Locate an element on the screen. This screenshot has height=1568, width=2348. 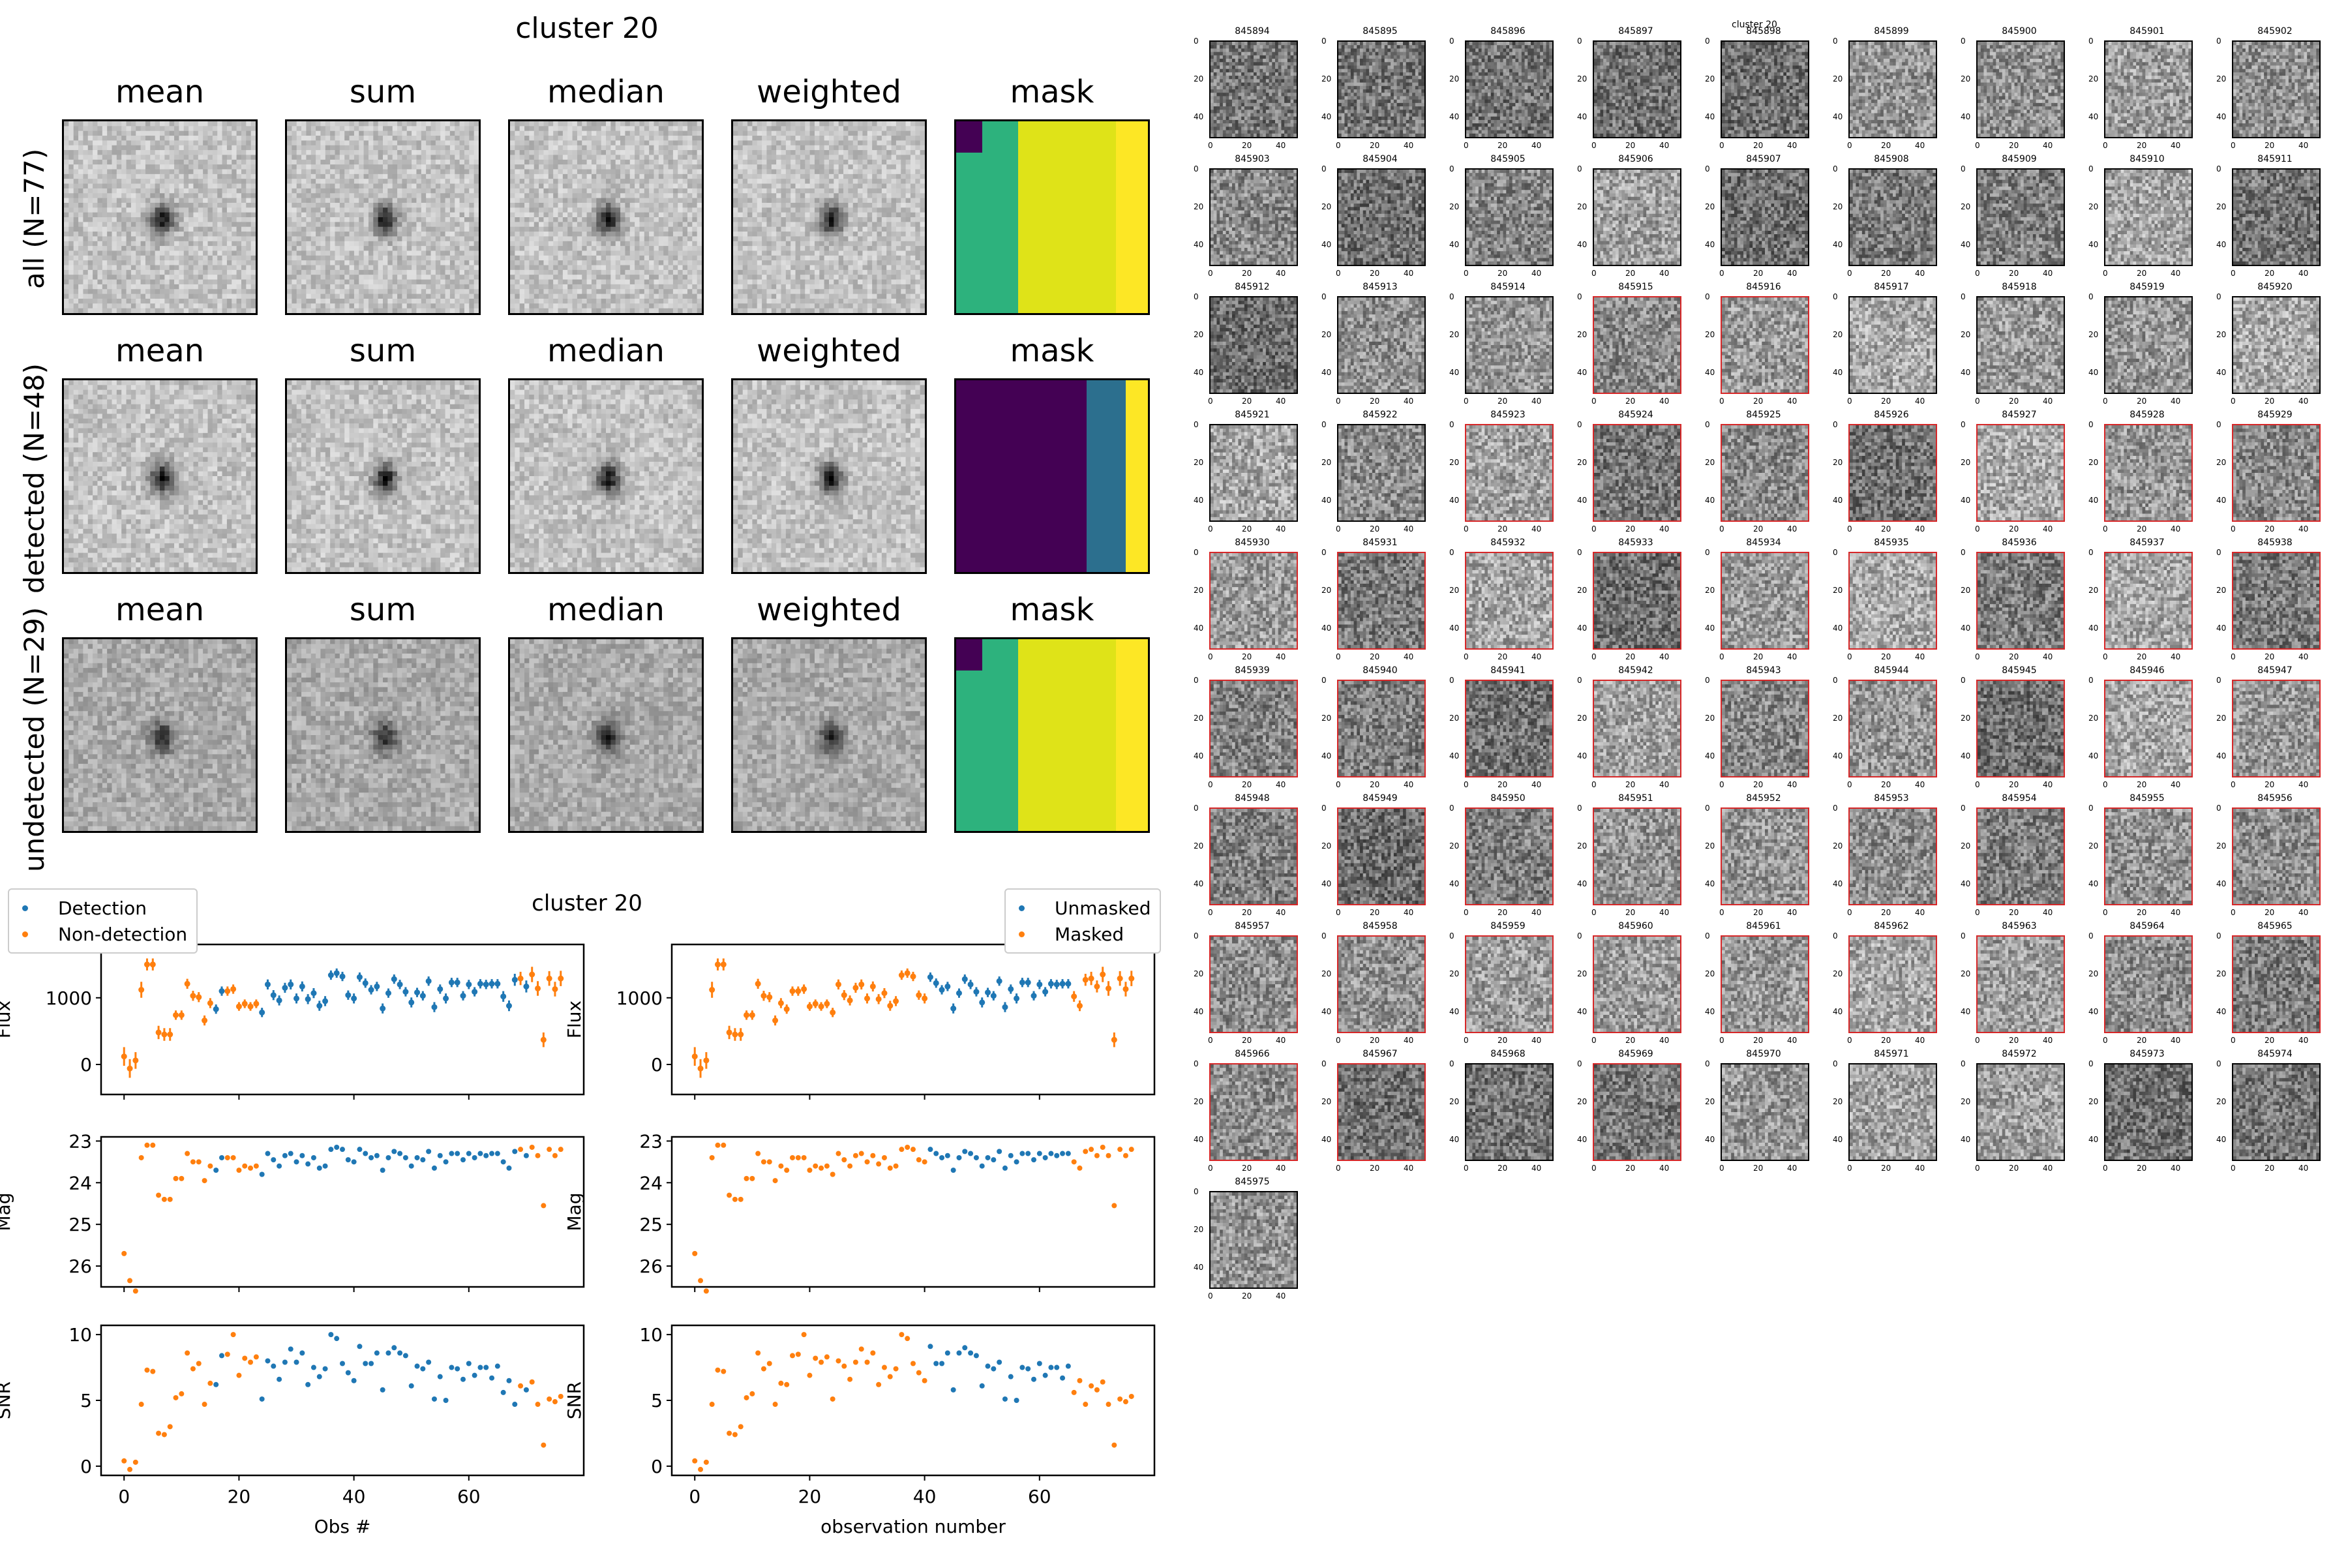
thumbnail-label: 845972 is located at coordinates (2020, 1054).